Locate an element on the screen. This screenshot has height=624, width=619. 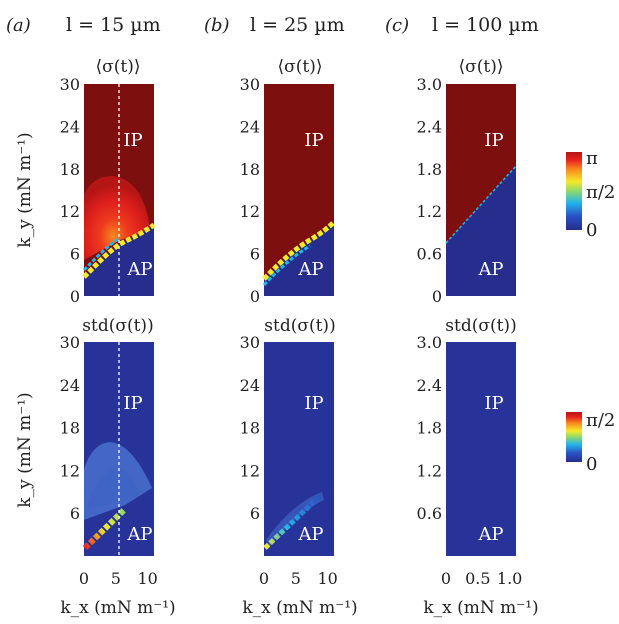
mean-title-c: ⟨σ(t)⟩ is located at coordinates (481, 67).